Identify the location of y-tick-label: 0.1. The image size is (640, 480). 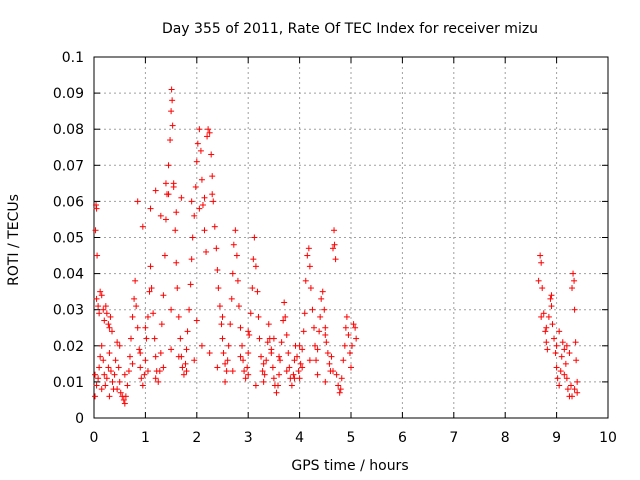
(73, 58).